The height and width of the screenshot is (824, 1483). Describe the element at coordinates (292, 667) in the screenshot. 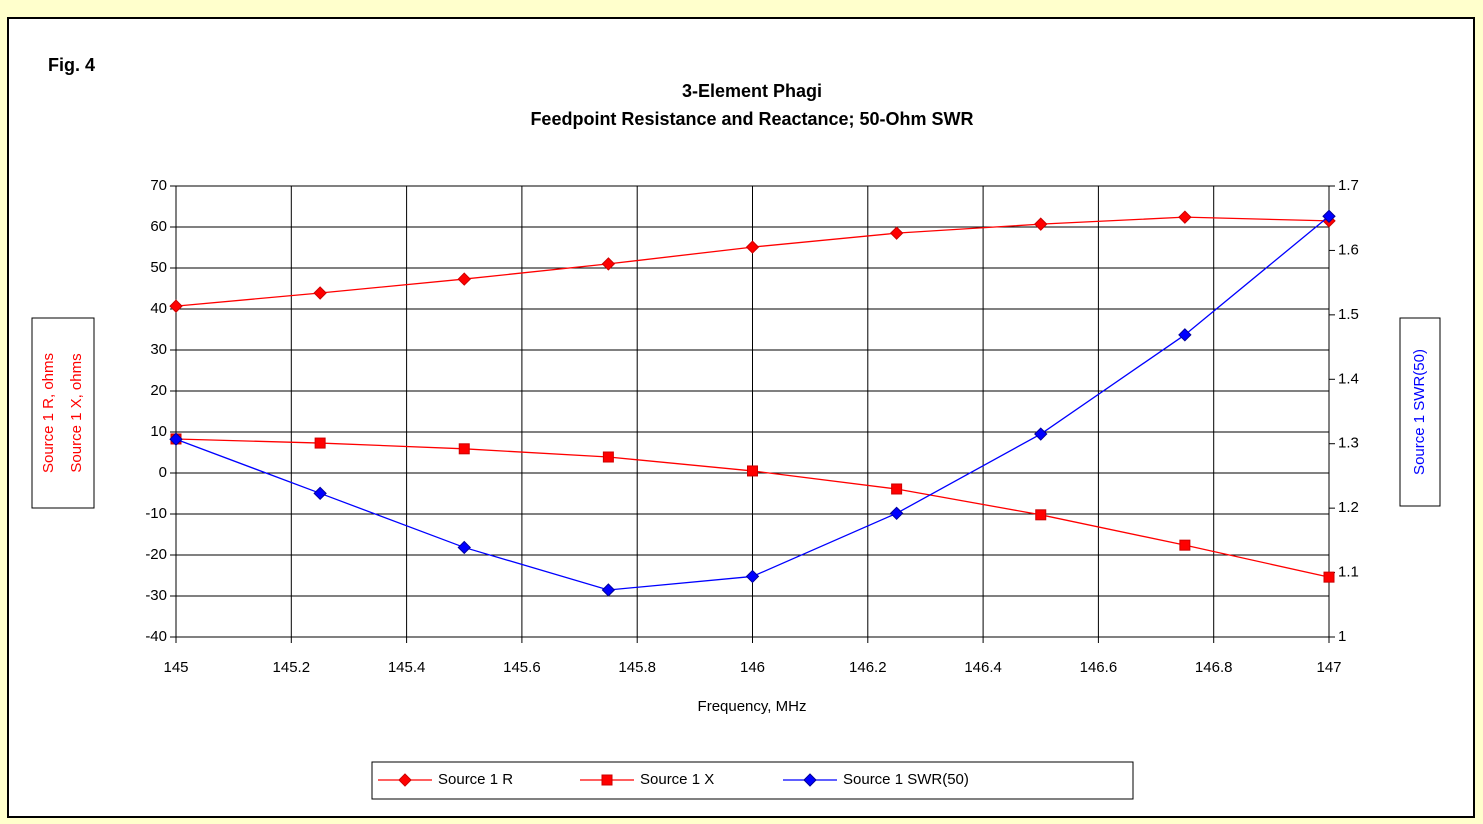

I see `x-tick-label: 145.2` at that location.